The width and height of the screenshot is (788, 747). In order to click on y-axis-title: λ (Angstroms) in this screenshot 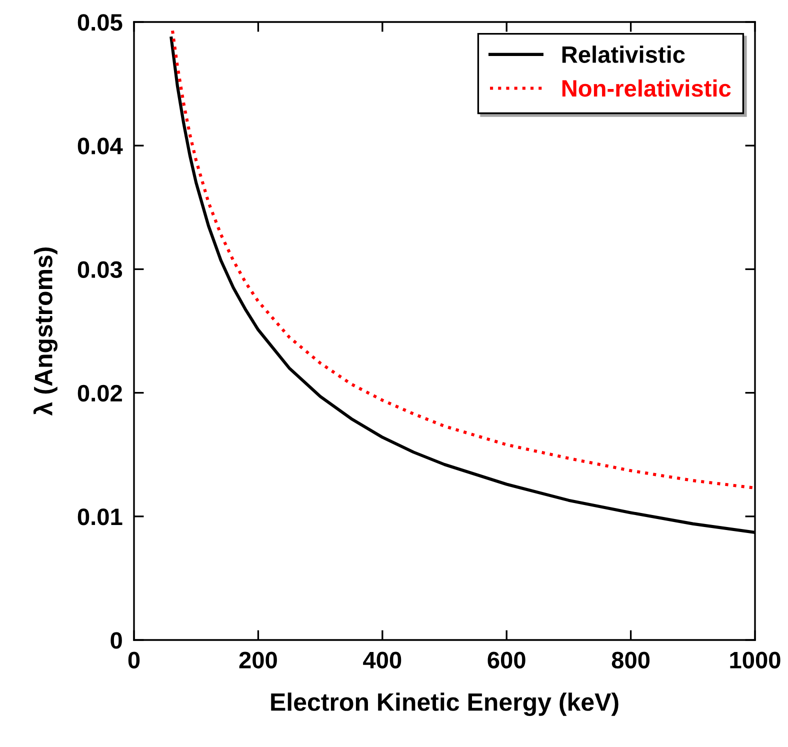, I will do `click(45, 332)`.